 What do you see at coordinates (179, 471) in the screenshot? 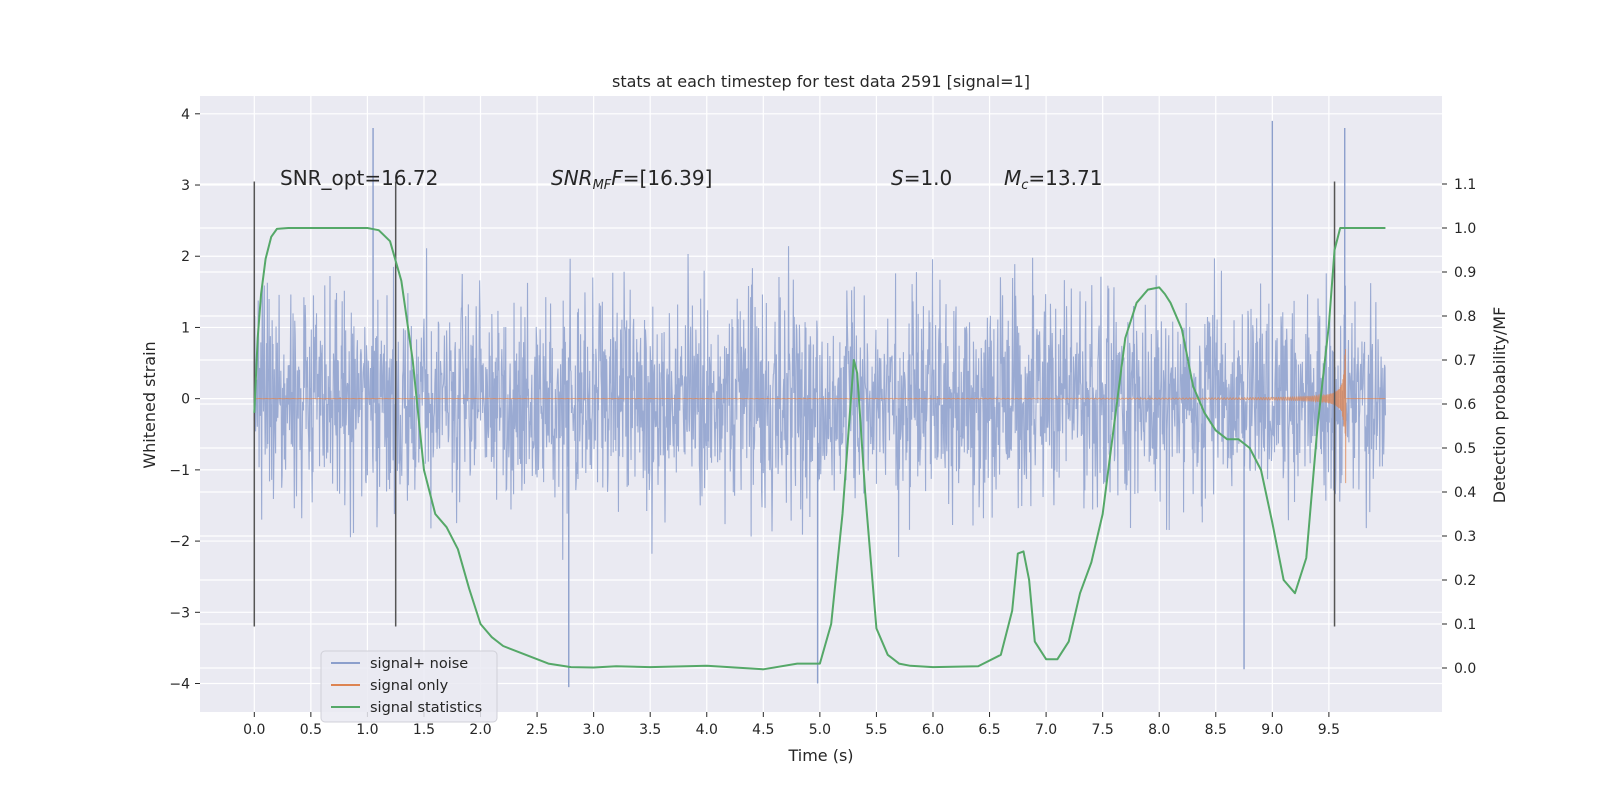
I see `y-tick-label: −1` at bounding box center [179, 471].